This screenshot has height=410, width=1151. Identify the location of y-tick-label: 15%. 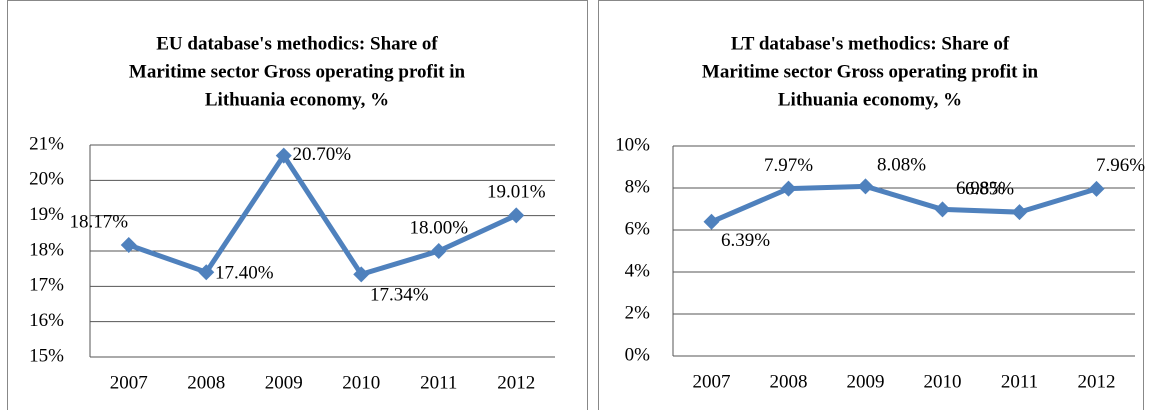
(46, 355).